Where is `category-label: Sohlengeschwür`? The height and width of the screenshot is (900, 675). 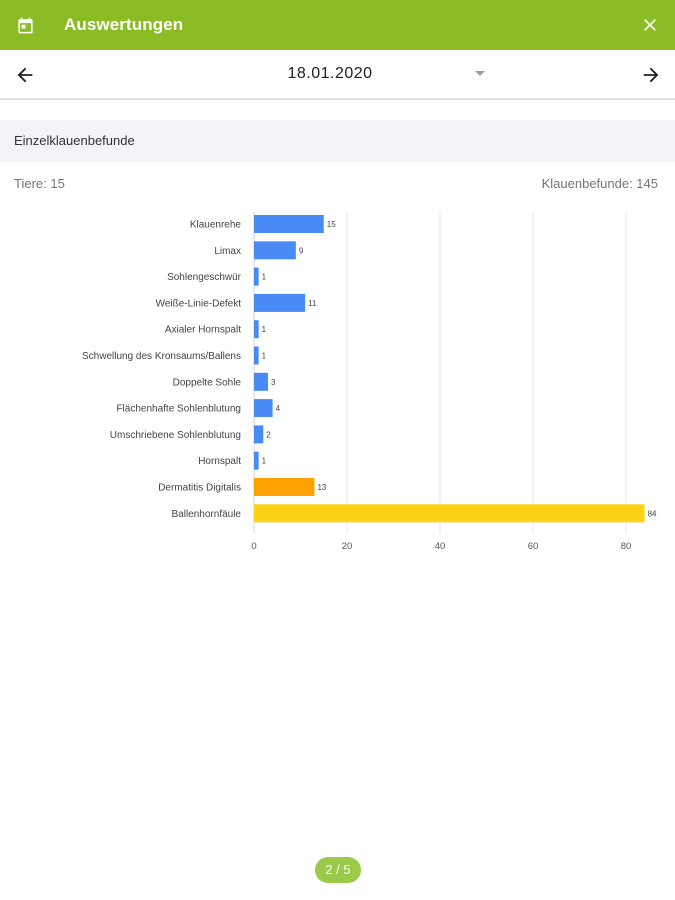 category-label: Sohlengeschwür is located at coordinates (204, 277).